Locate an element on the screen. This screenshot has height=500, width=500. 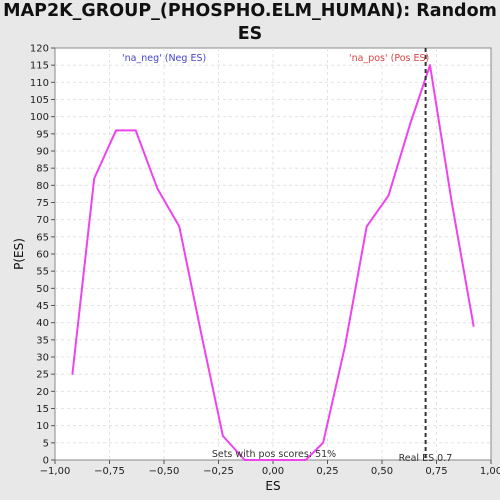
y-tick-label: 5 is located at coordinates (46, 443).